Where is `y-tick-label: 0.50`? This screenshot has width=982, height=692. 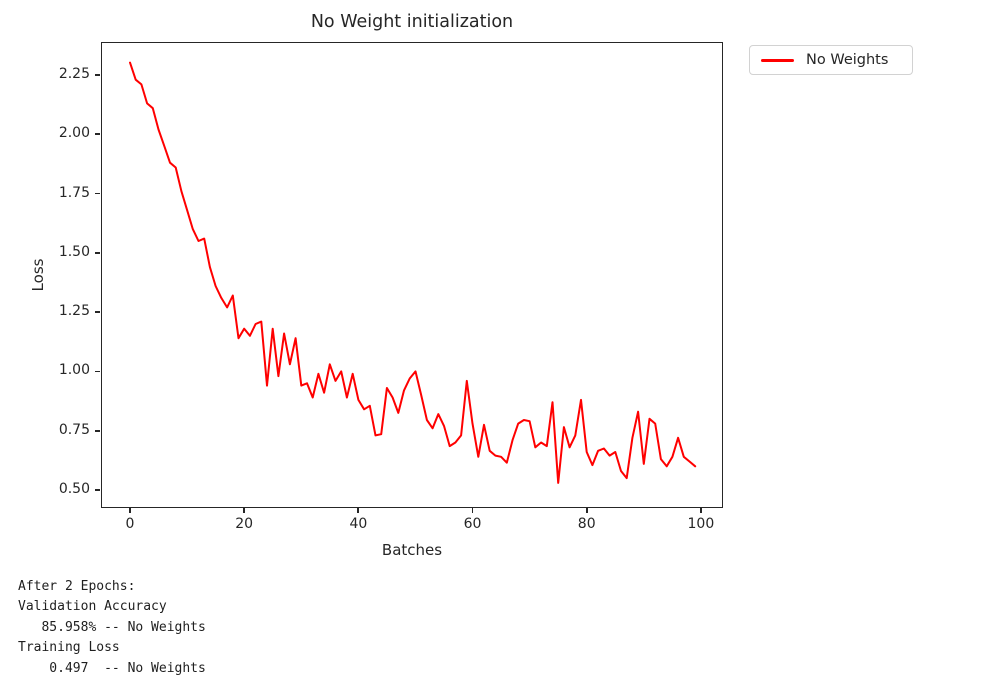
y-tick-label: 0.50 is located at coordinates (74, 488).